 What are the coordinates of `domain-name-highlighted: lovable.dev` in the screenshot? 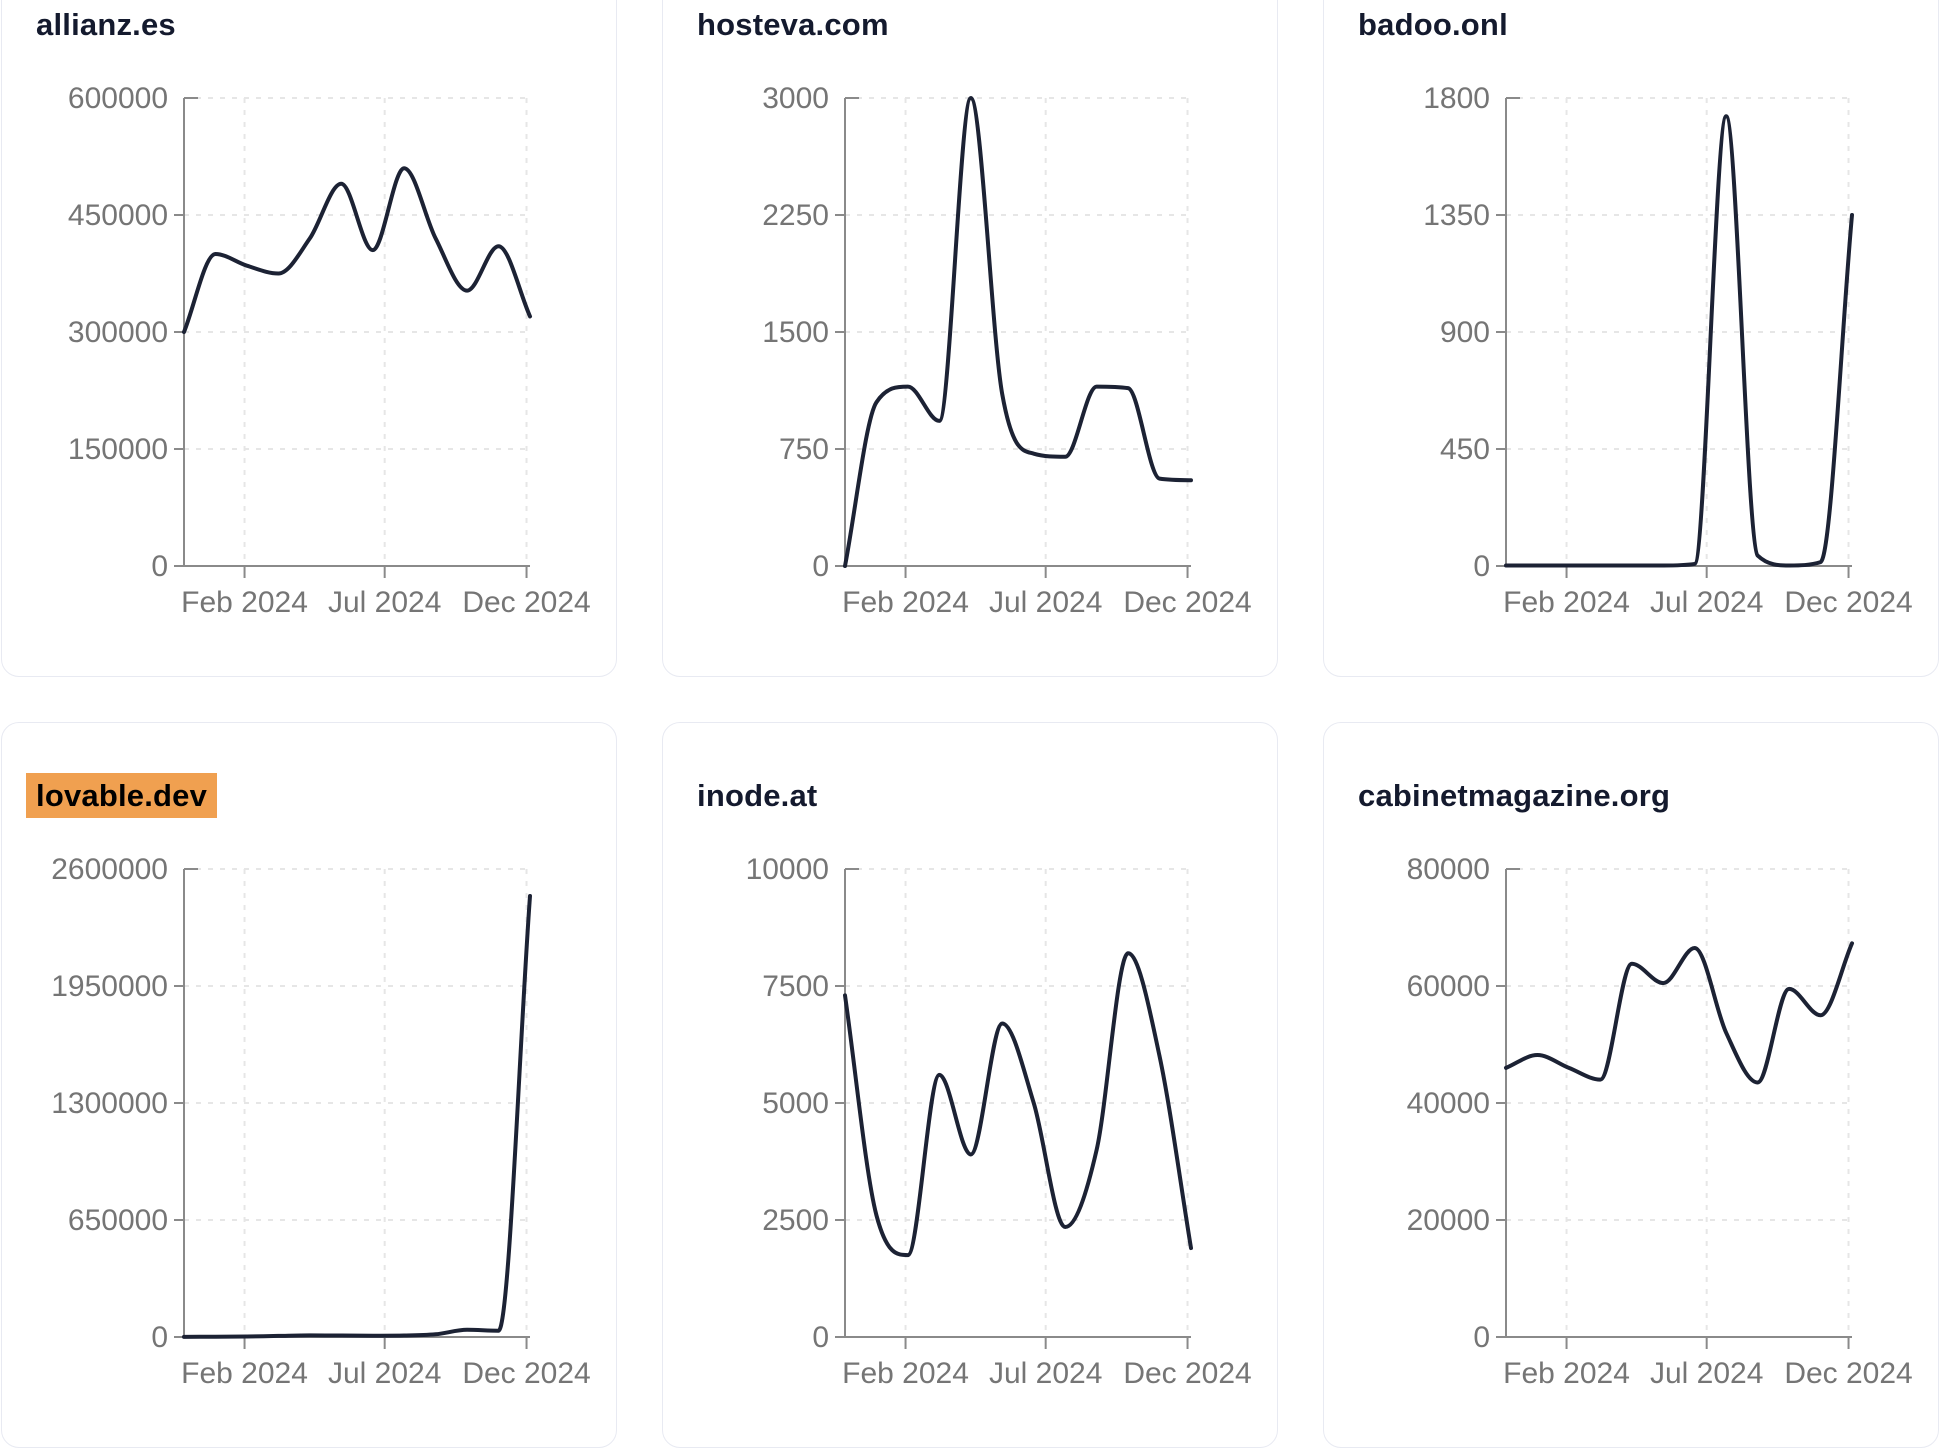 It's located at (122, 795).